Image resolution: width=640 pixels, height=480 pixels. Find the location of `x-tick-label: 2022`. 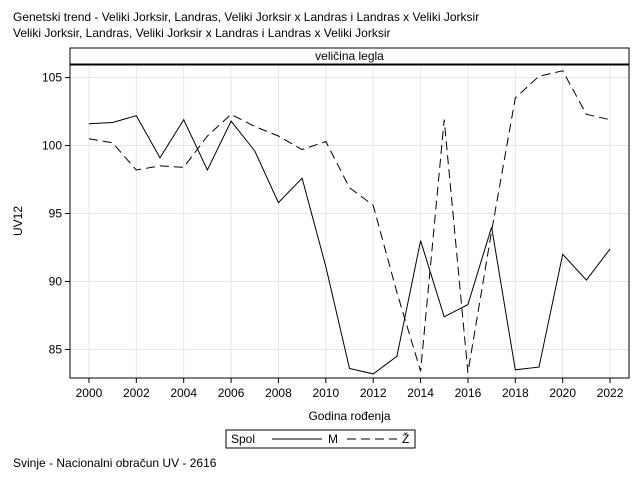

x-tick-label: 2022 is located at coordinates (610, 393).